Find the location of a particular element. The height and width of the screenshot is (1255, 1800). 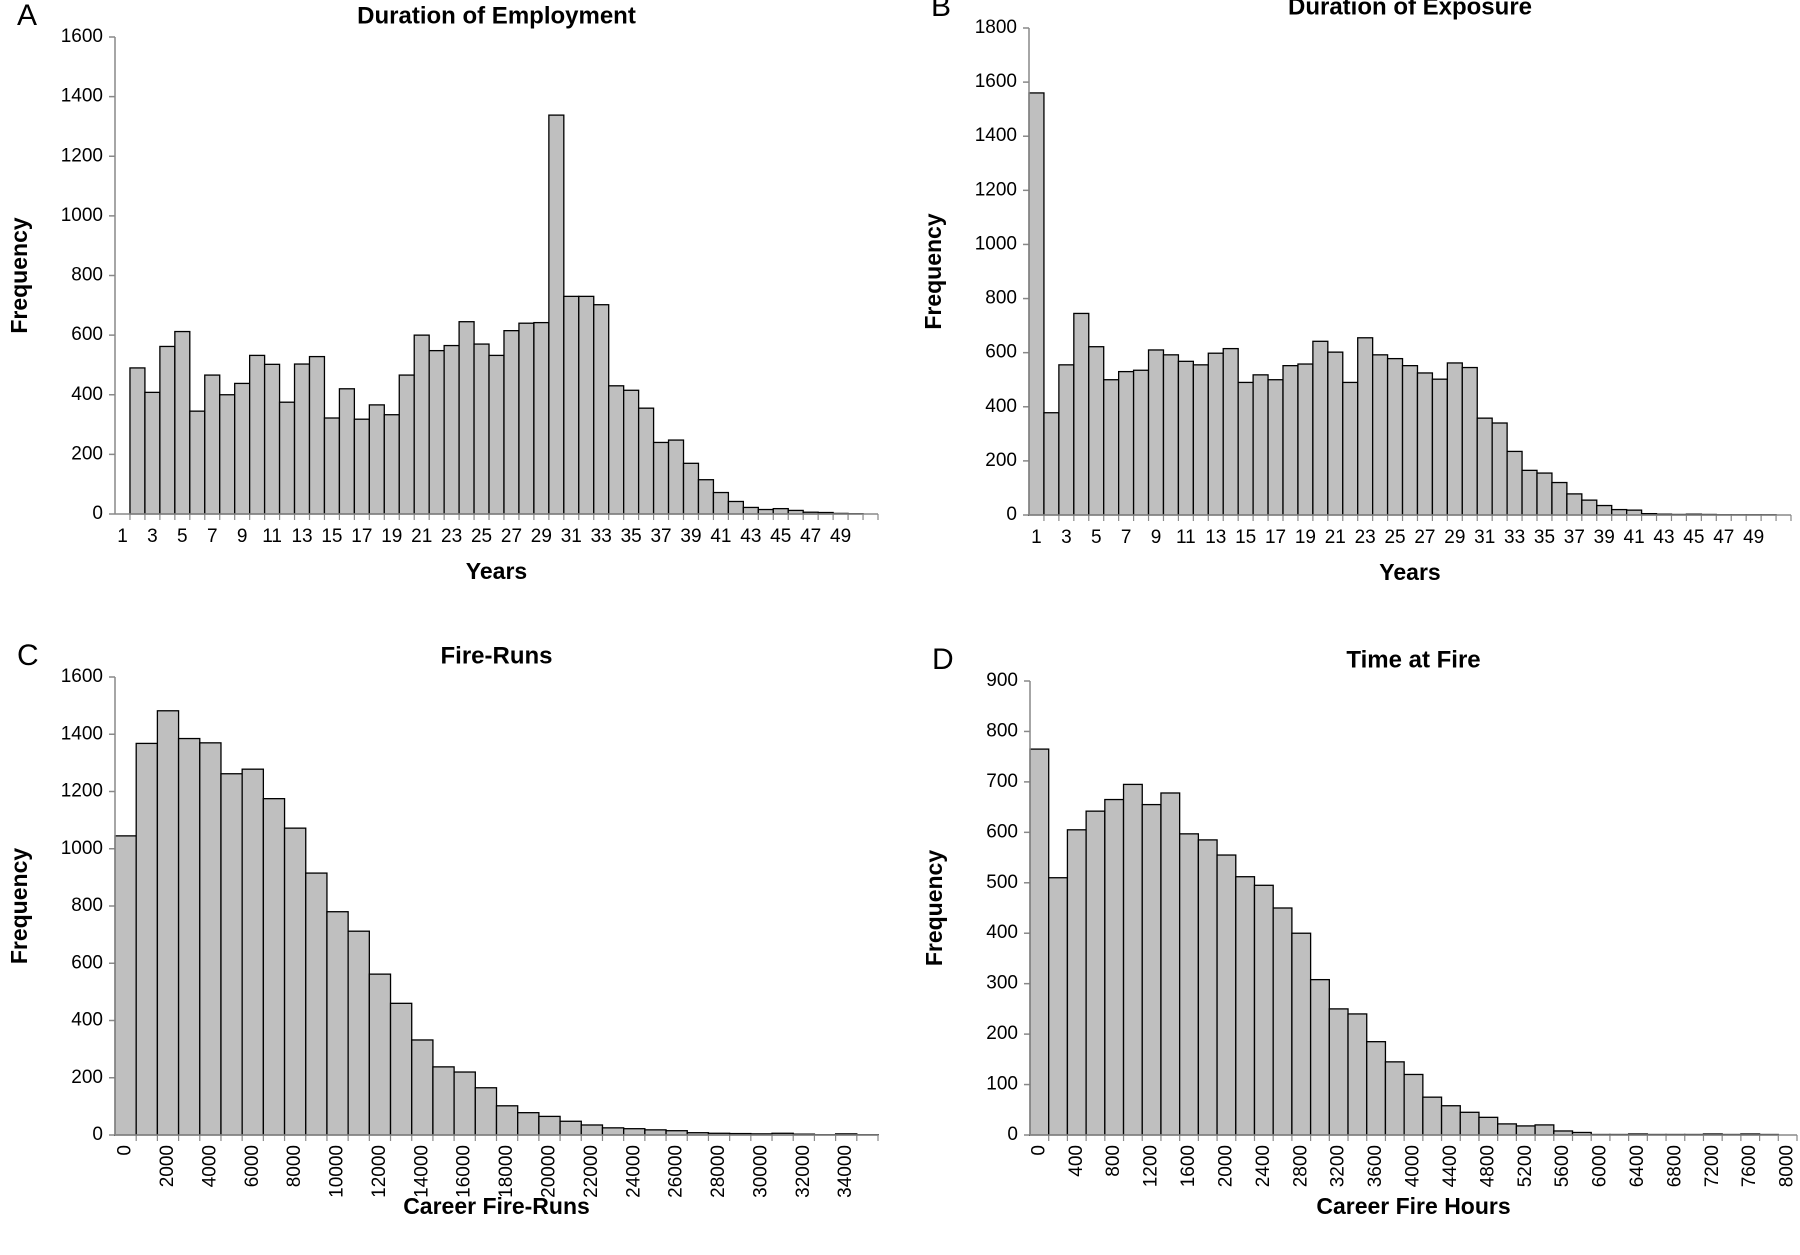

x-tick-label: 29 is located at coordinates (541, 536).